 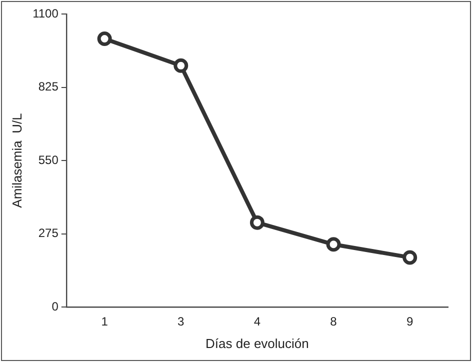 What do you see at coordinates (104, 321) in the screenshot?
I see `x-tick-label: 1` at bounding box center [104, 321].